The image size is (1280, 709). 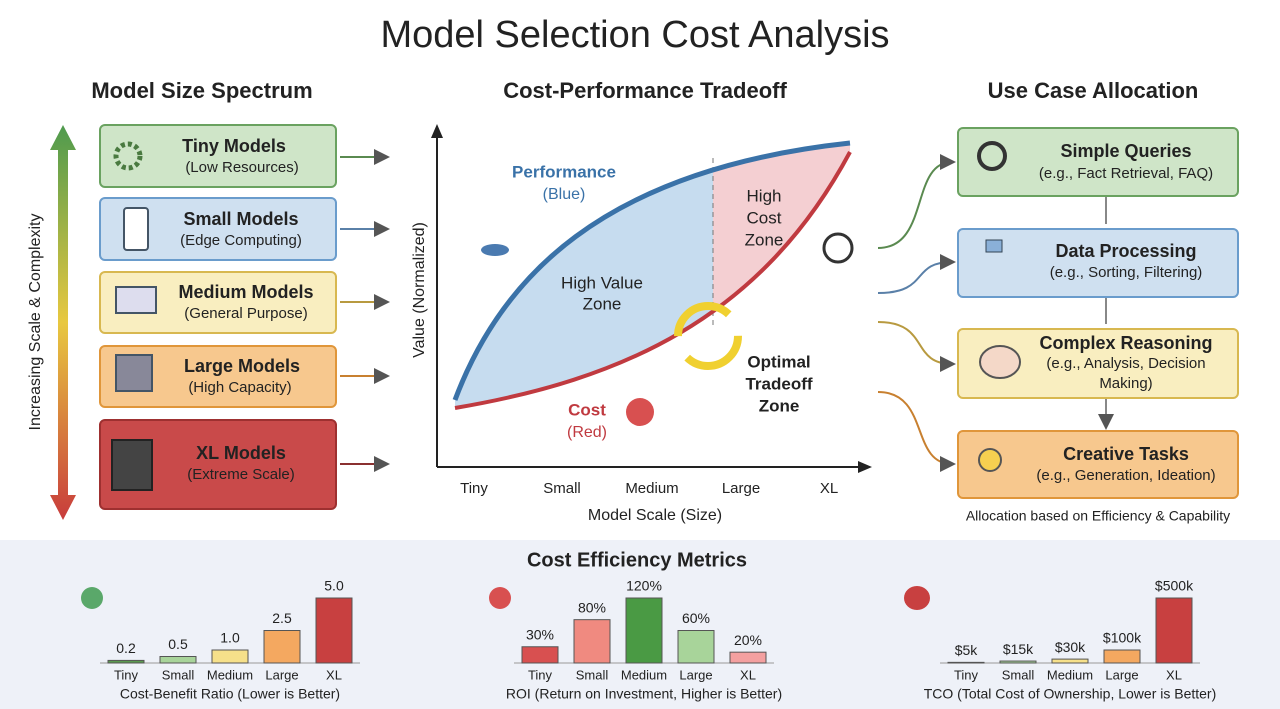 I want to click on gauge-icon, so click(x=838, y=248).